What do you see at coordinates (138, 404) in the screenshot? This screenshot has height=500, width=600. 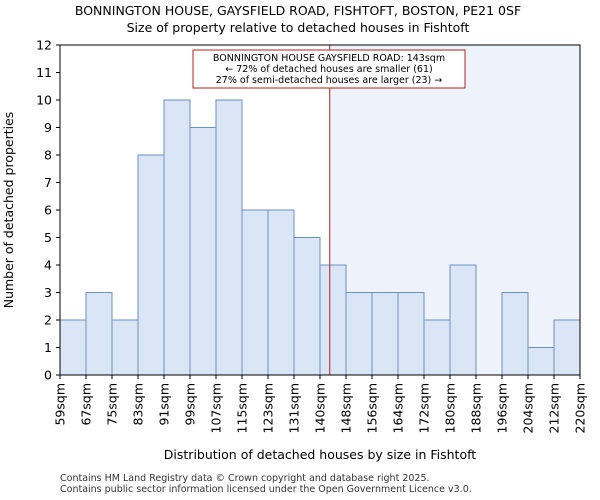 I see `x-tick-label: 83sqm` at bounding box center [138, 404].